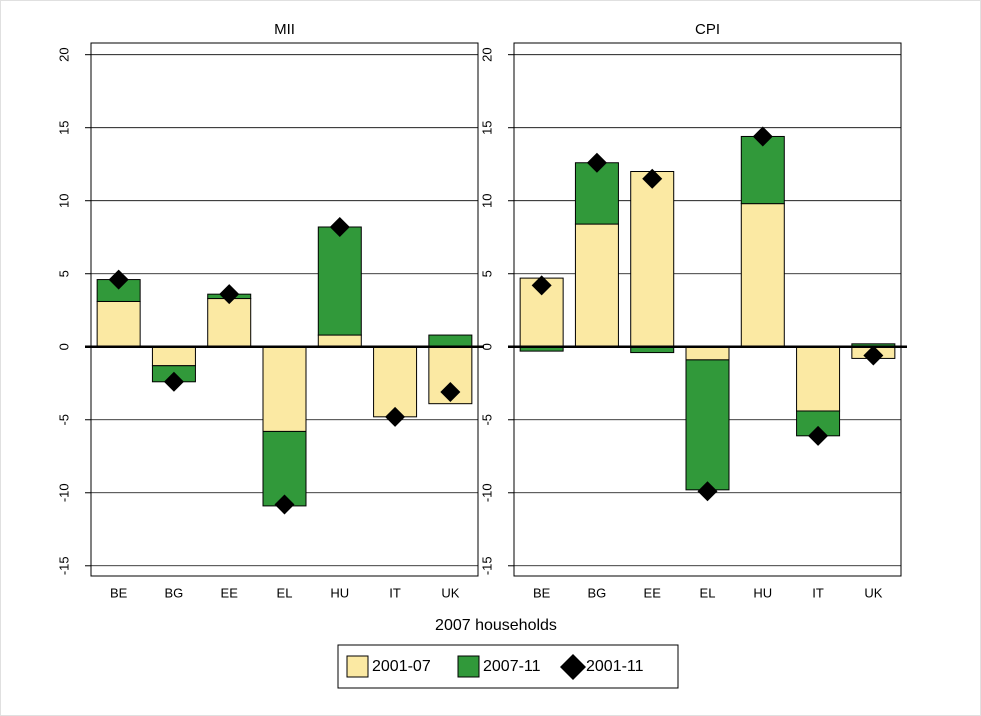 This screenshot has width=981, height=716. Describe the element at coordinates (615, 666) in the screenshot. I see `legend-label: 2001-11` at that location.